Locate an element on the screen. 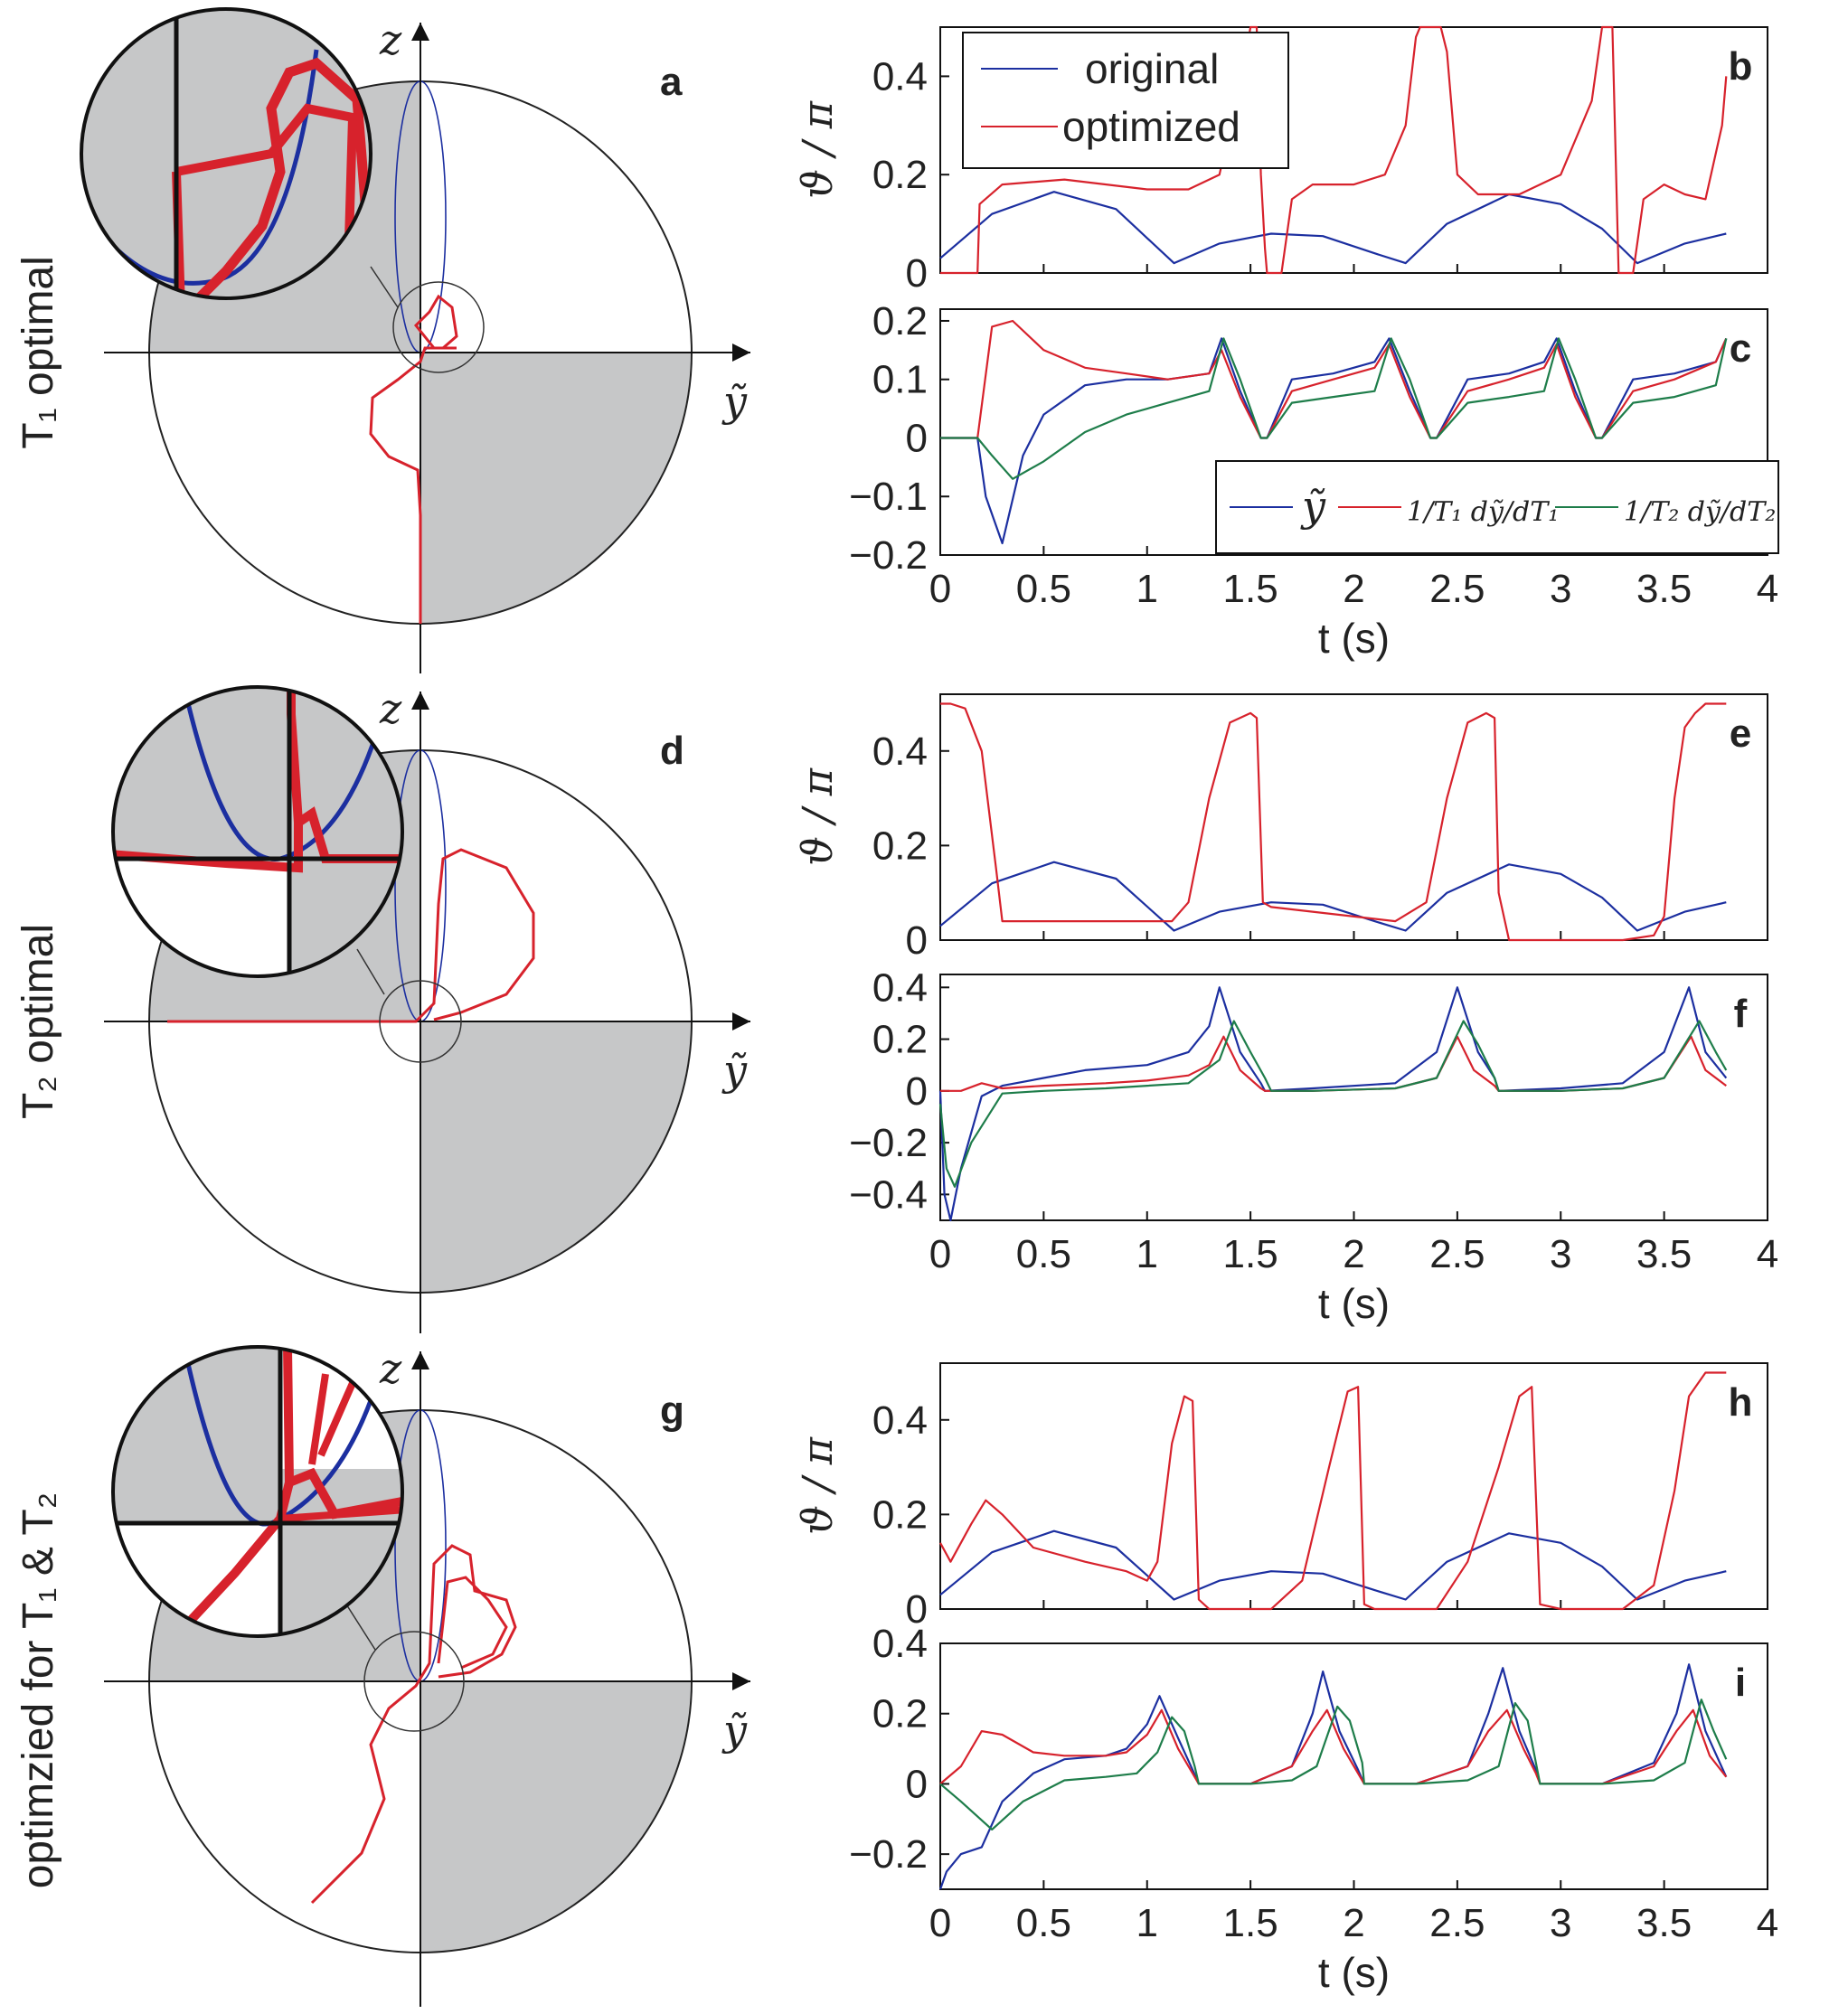 The image size is (1848, 2014). legend-original: original is located at coordinates (1152, 68).